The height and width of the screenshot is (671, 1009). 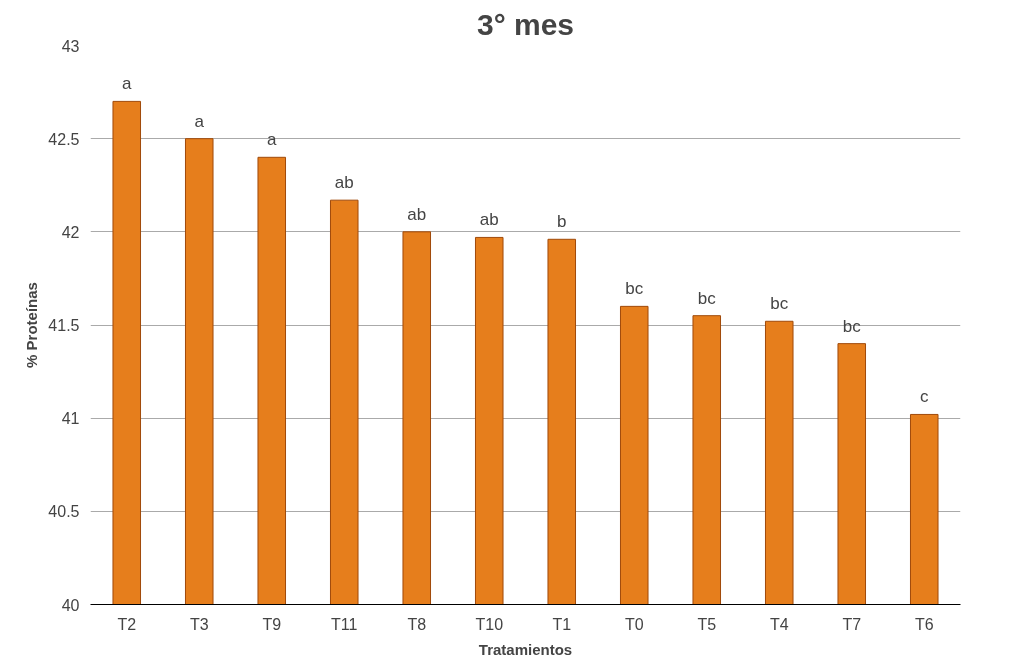 I want to click on y-tick-label: 42, so click(x=70, y=232).